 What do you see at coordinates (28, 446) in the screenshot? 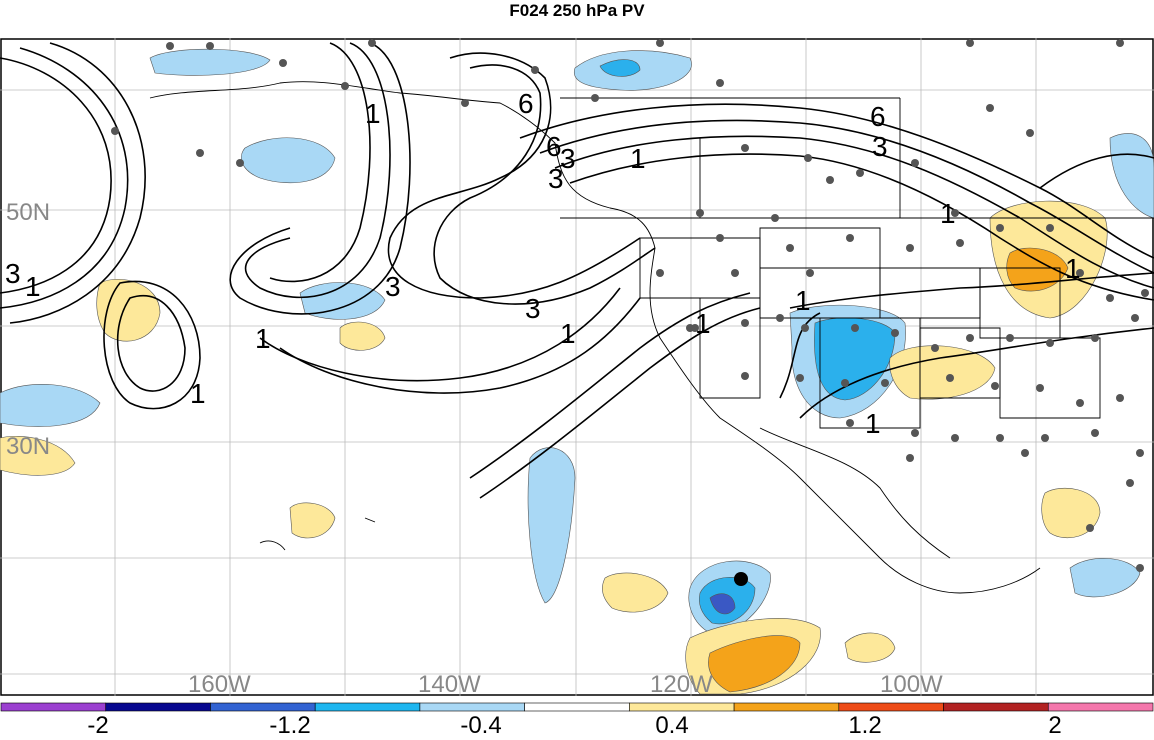
I see `lat-label: 30N` at bounding box center [28, 446].